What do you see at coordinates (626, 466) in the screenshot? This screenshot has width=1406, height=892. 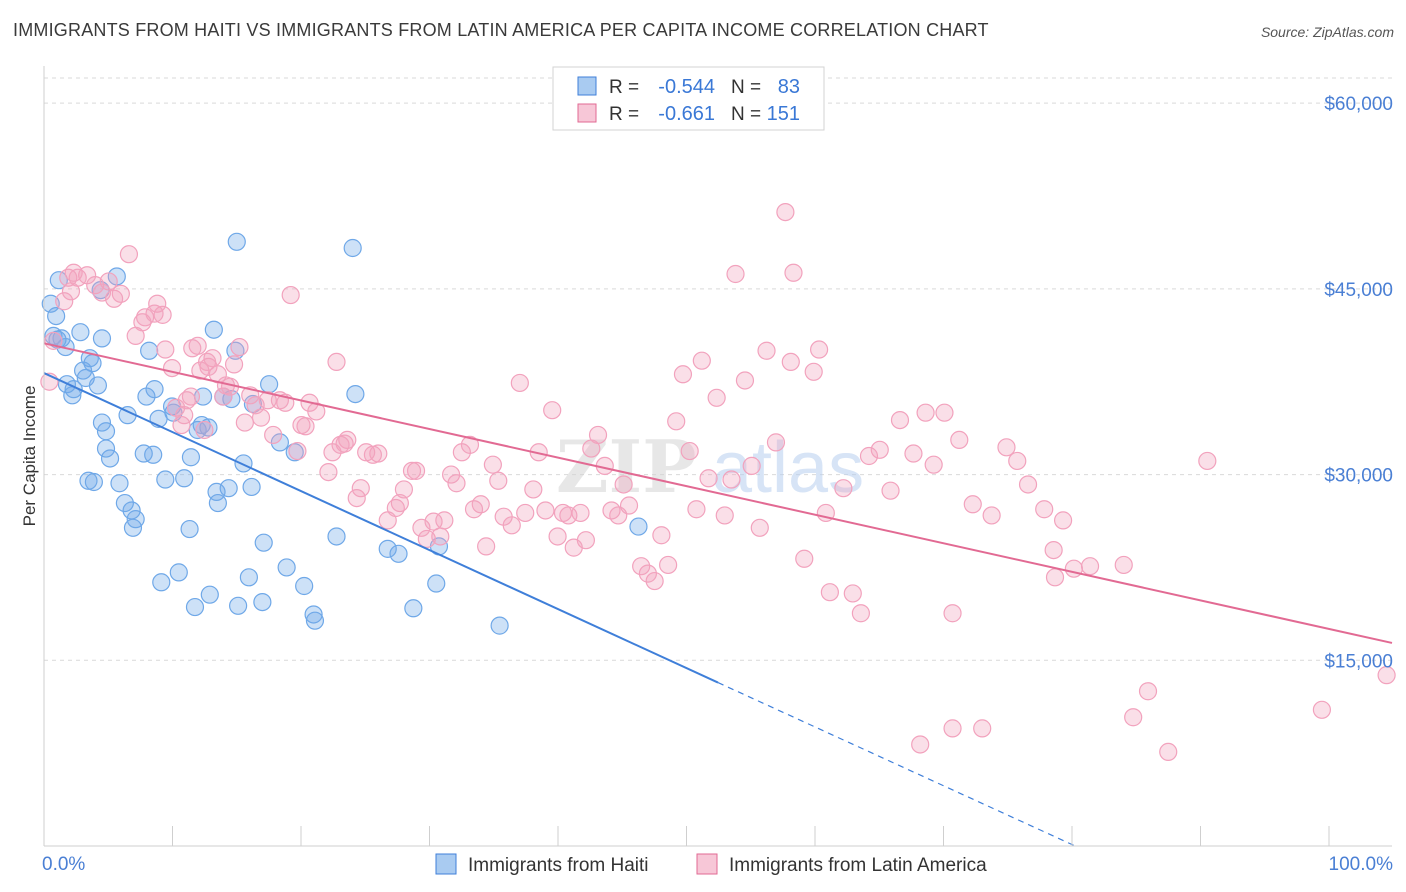 I see `watermark-zip: ZIP` at bounding box center [626, 466].